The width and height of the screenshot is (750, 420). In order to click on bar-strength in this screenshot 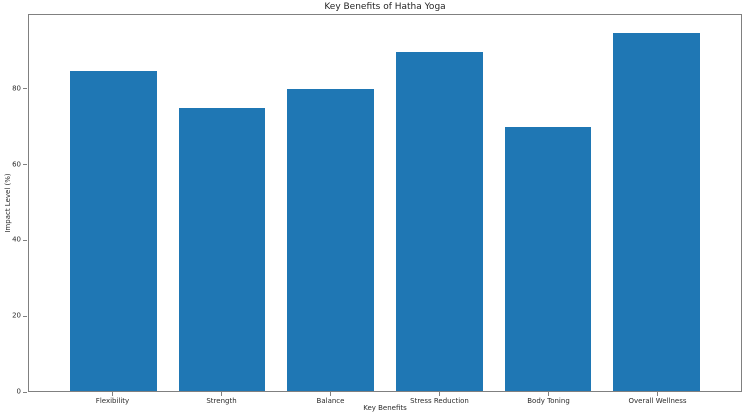, I will do `click(222, 249)`.